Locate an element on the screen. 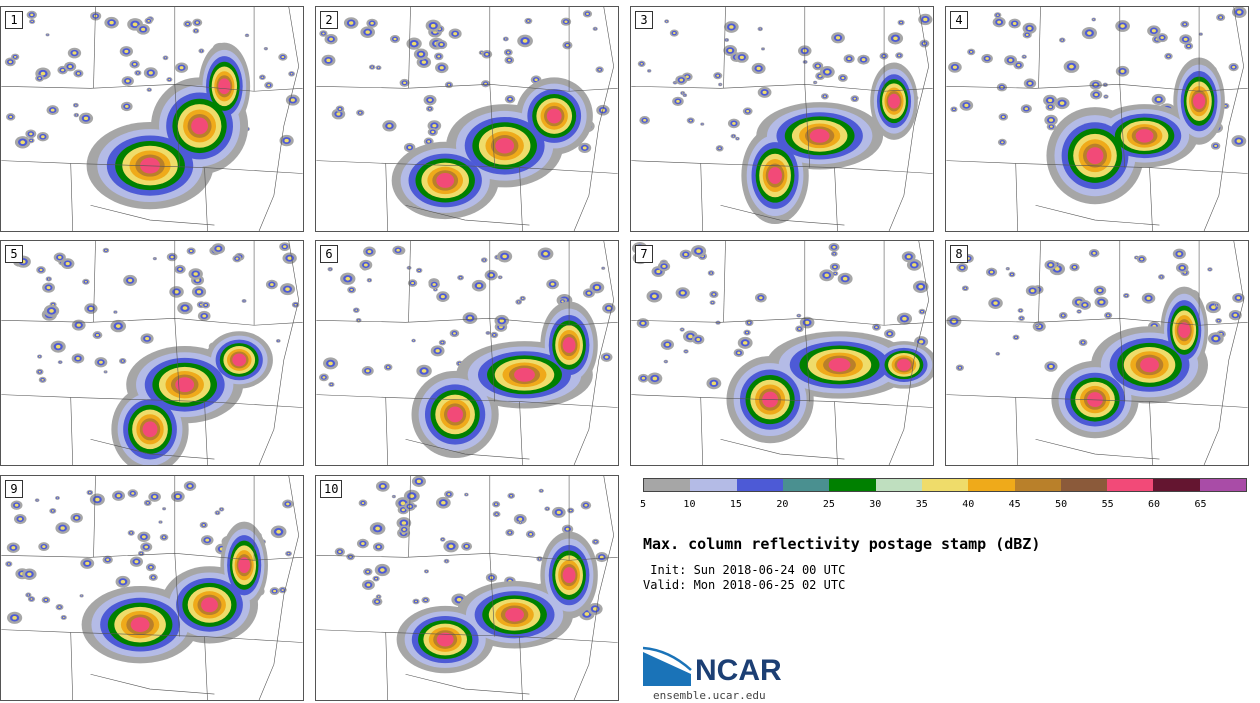  colorbar-tick: 10 is located at coordinates (689, 504).